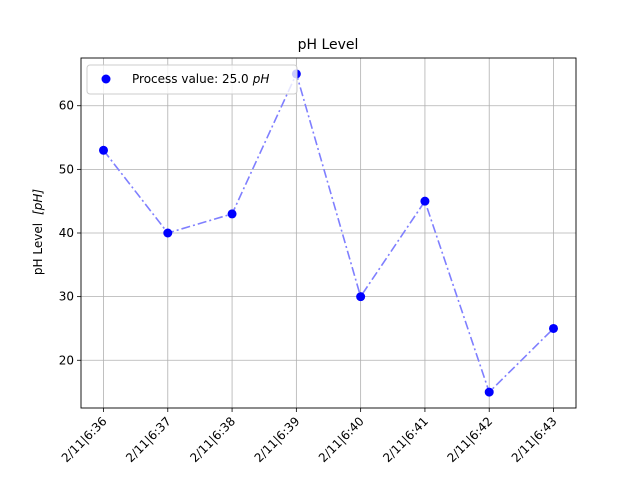 Image resolution: width=640 pixels, height=480 pixels. What do you see at coordinates (38, 202) in the screenshot?
I see `y-axis-label-unit: [pH]` at bounding box center [38, 202].